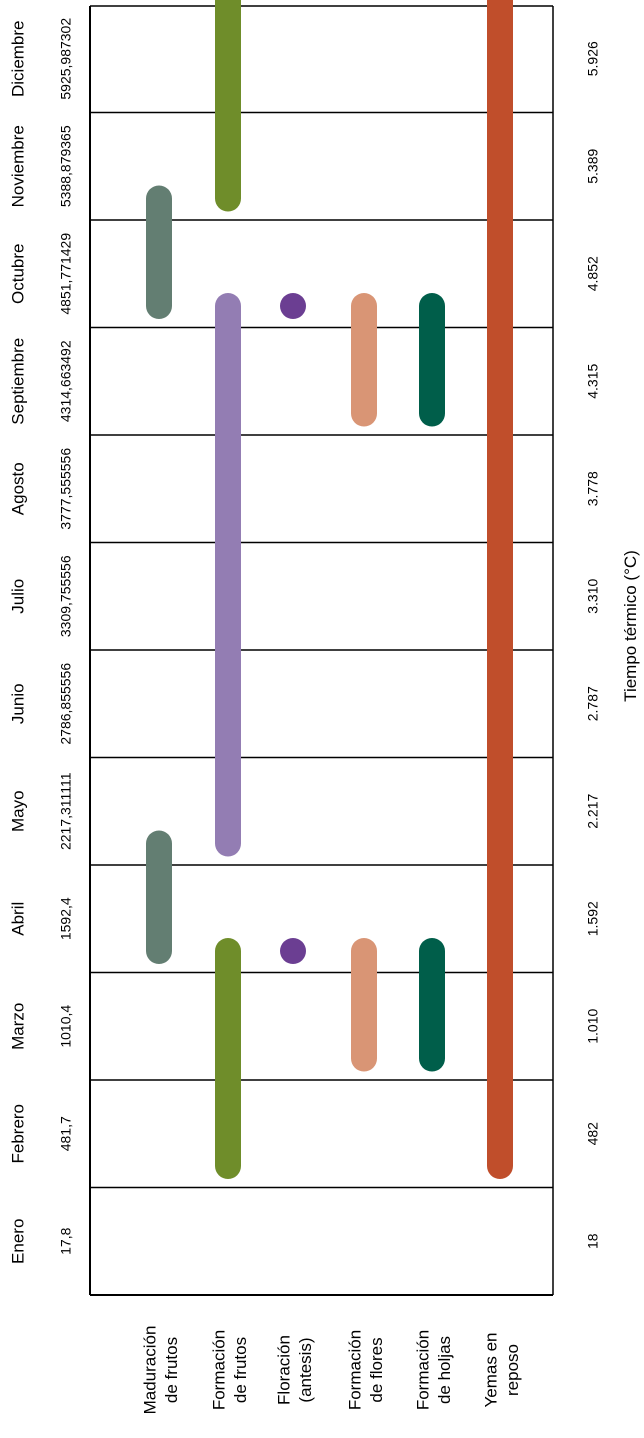 The image size is (644, 1438). What do you see at coordinates (66, 489) in the screenshot?
I see `thermal-raw-label: 3777,555556` at bounding box center [66, 489].